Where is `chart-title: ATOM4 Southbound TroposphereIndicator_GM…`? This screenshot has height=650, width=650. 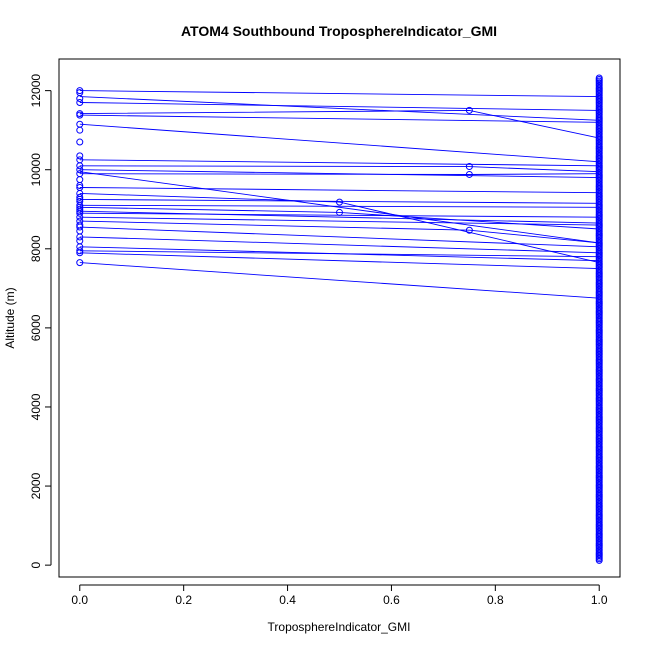
chart-title: ATOM4 Southbound TroposphereIndicator_GM… is located at coordinates (339, 31).